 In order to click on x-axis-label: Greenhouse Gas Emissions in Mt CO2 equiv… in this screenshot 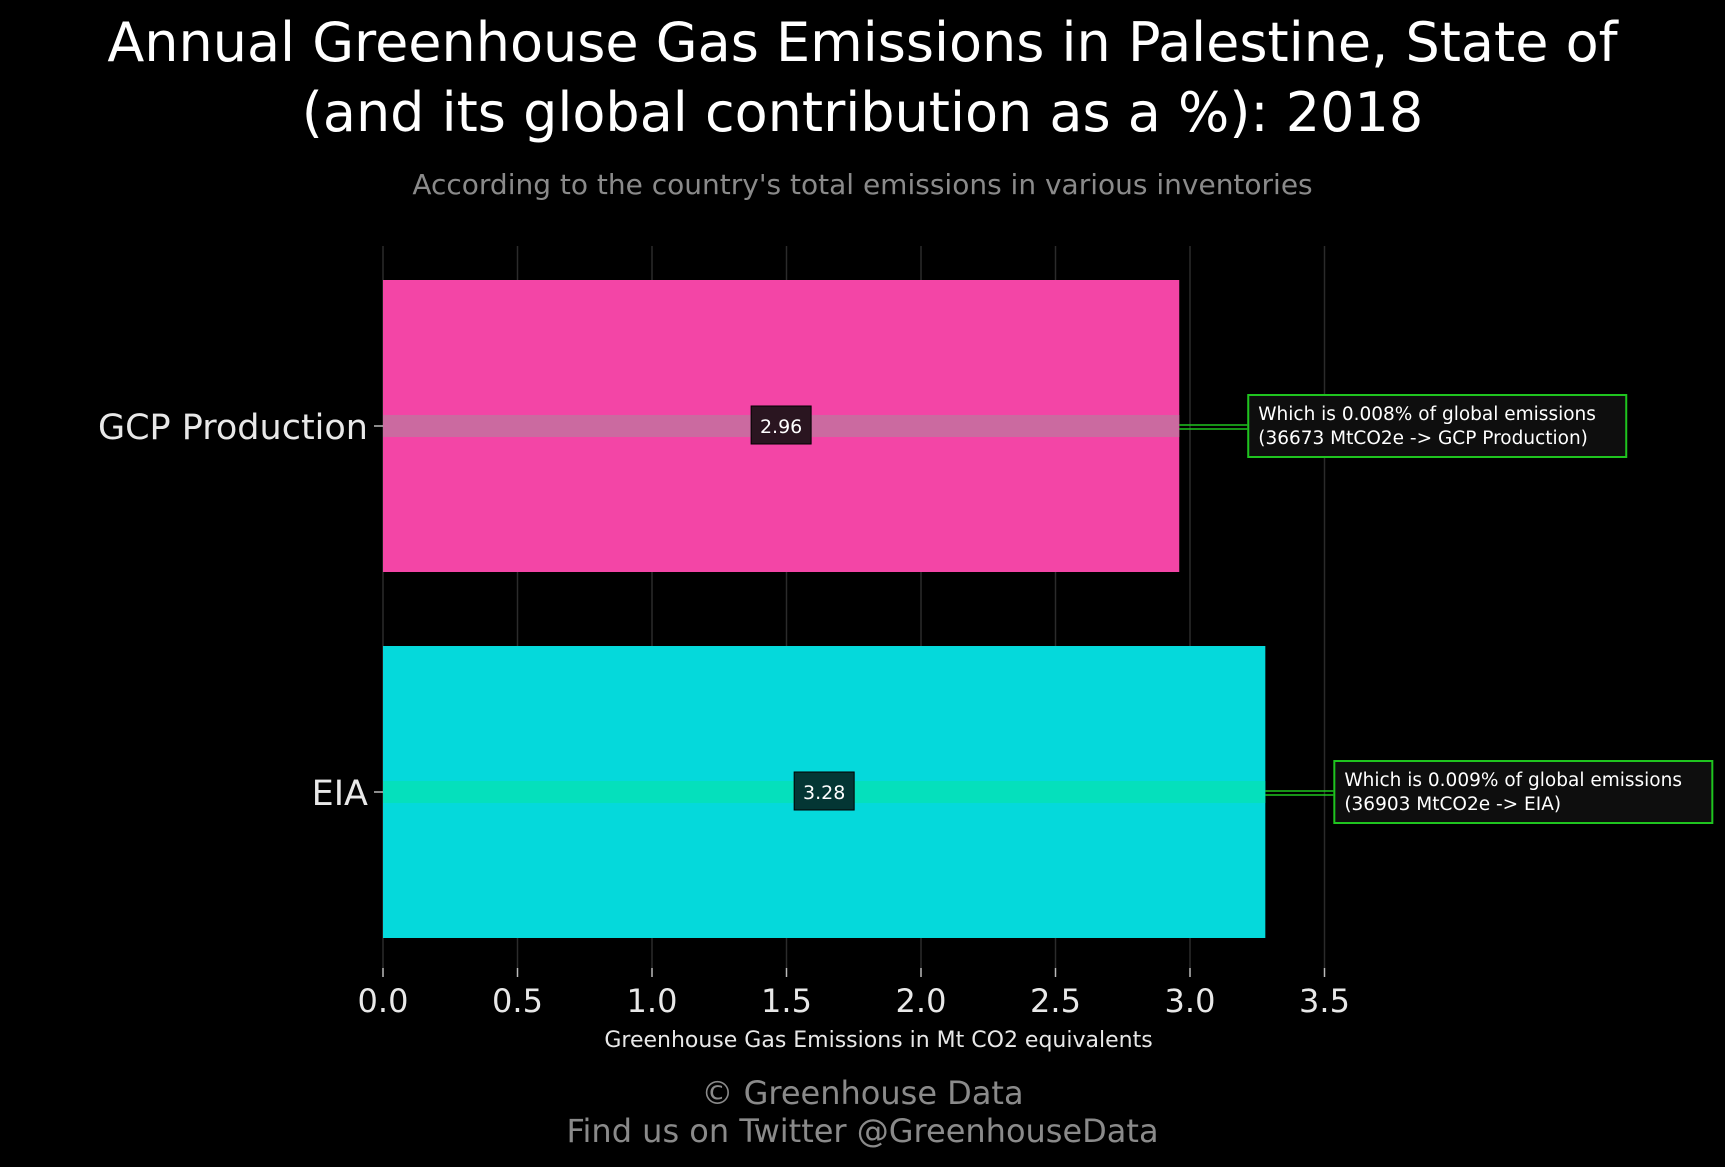, I will do `click(878, 1040)`.